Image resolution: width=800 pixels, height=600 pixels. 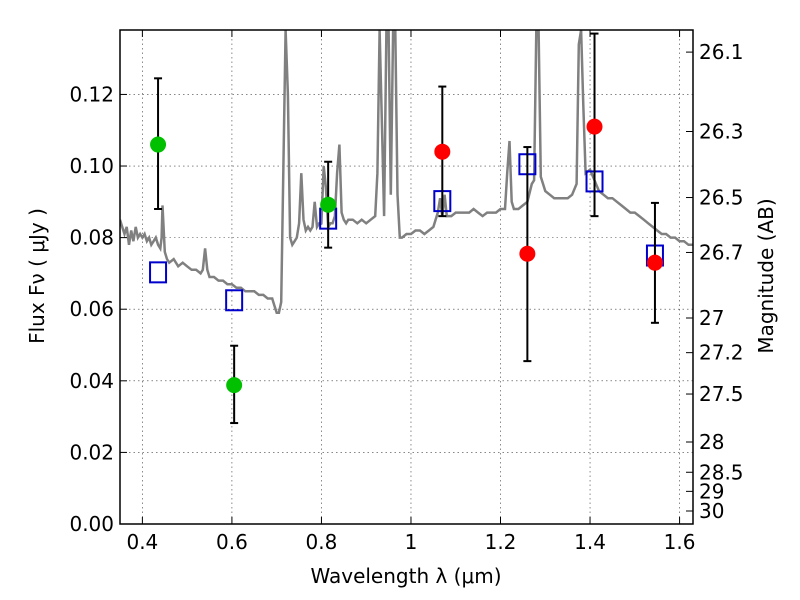 What do you see at coordinates (91, 524) in the screenshot?
I see `y-tick-label: 0.00` at bounding box center [91, 524].